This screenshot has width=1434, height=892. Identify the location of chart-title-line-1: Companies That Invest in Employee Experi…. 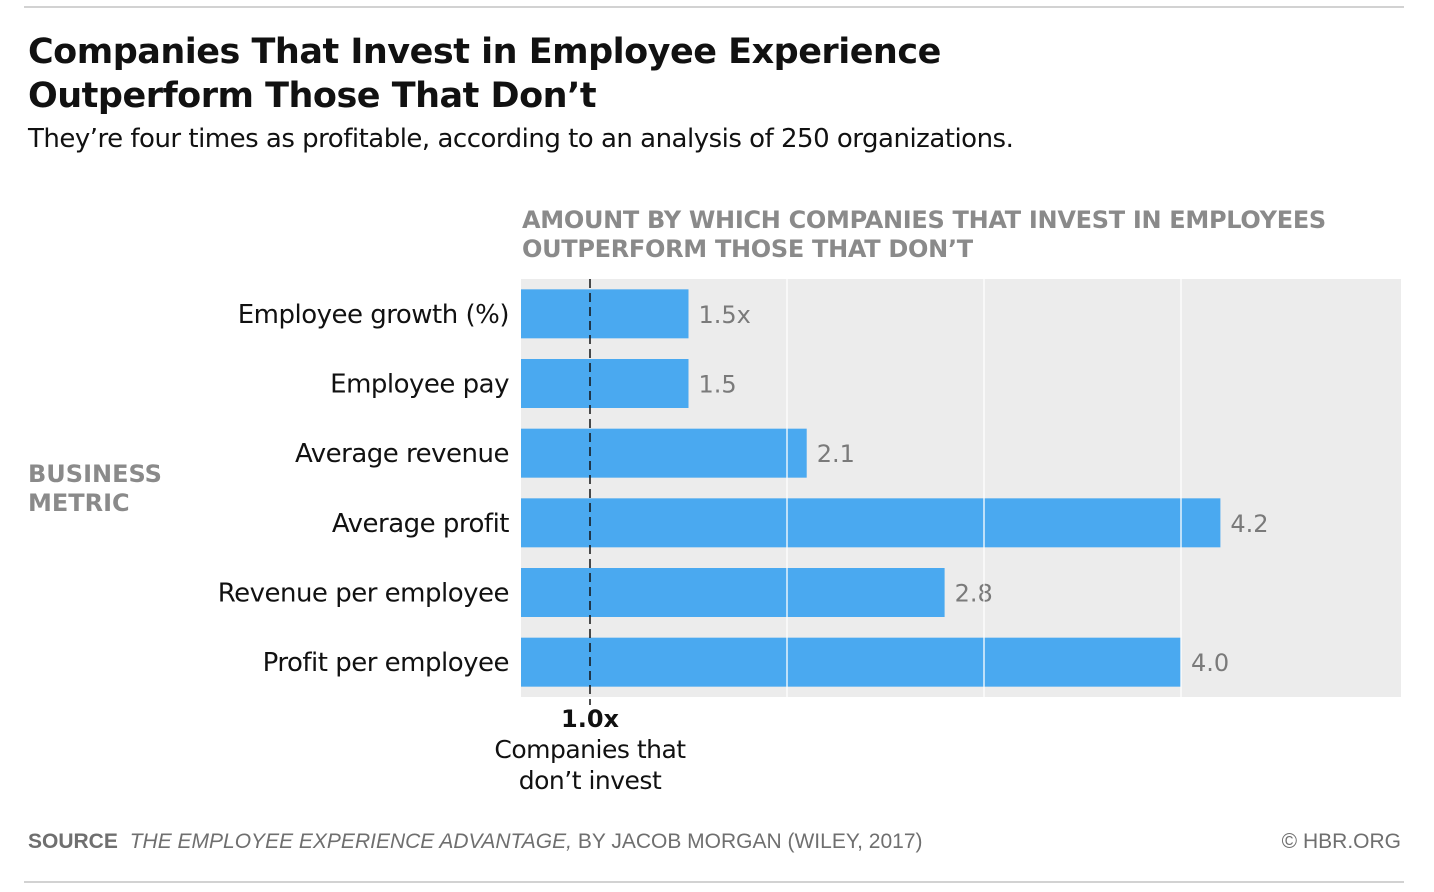
(484, 52).